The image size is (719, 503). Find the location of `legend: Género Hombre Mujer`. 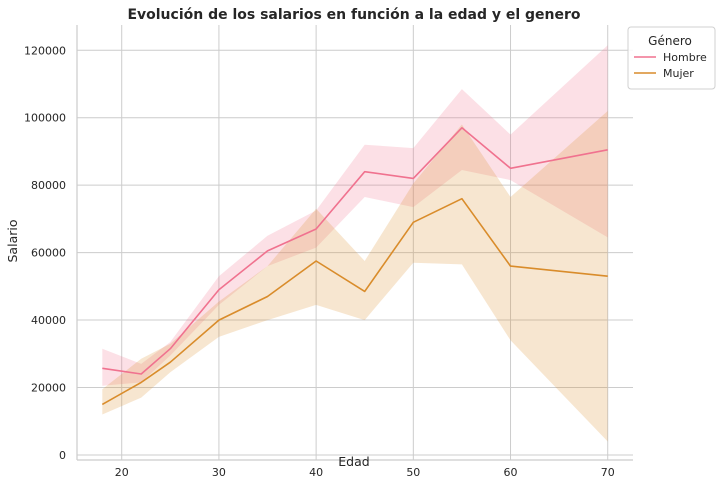

legend: Género Hombre Mujer is located at coordinates (671, 58).